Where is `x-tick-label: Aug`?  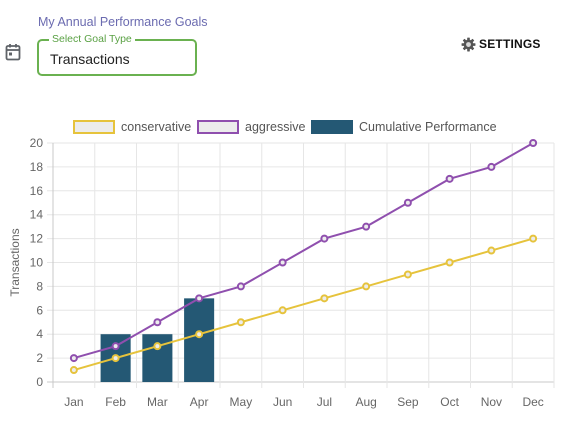 x-tick-label: Aug is located at coordinates (365, 402).